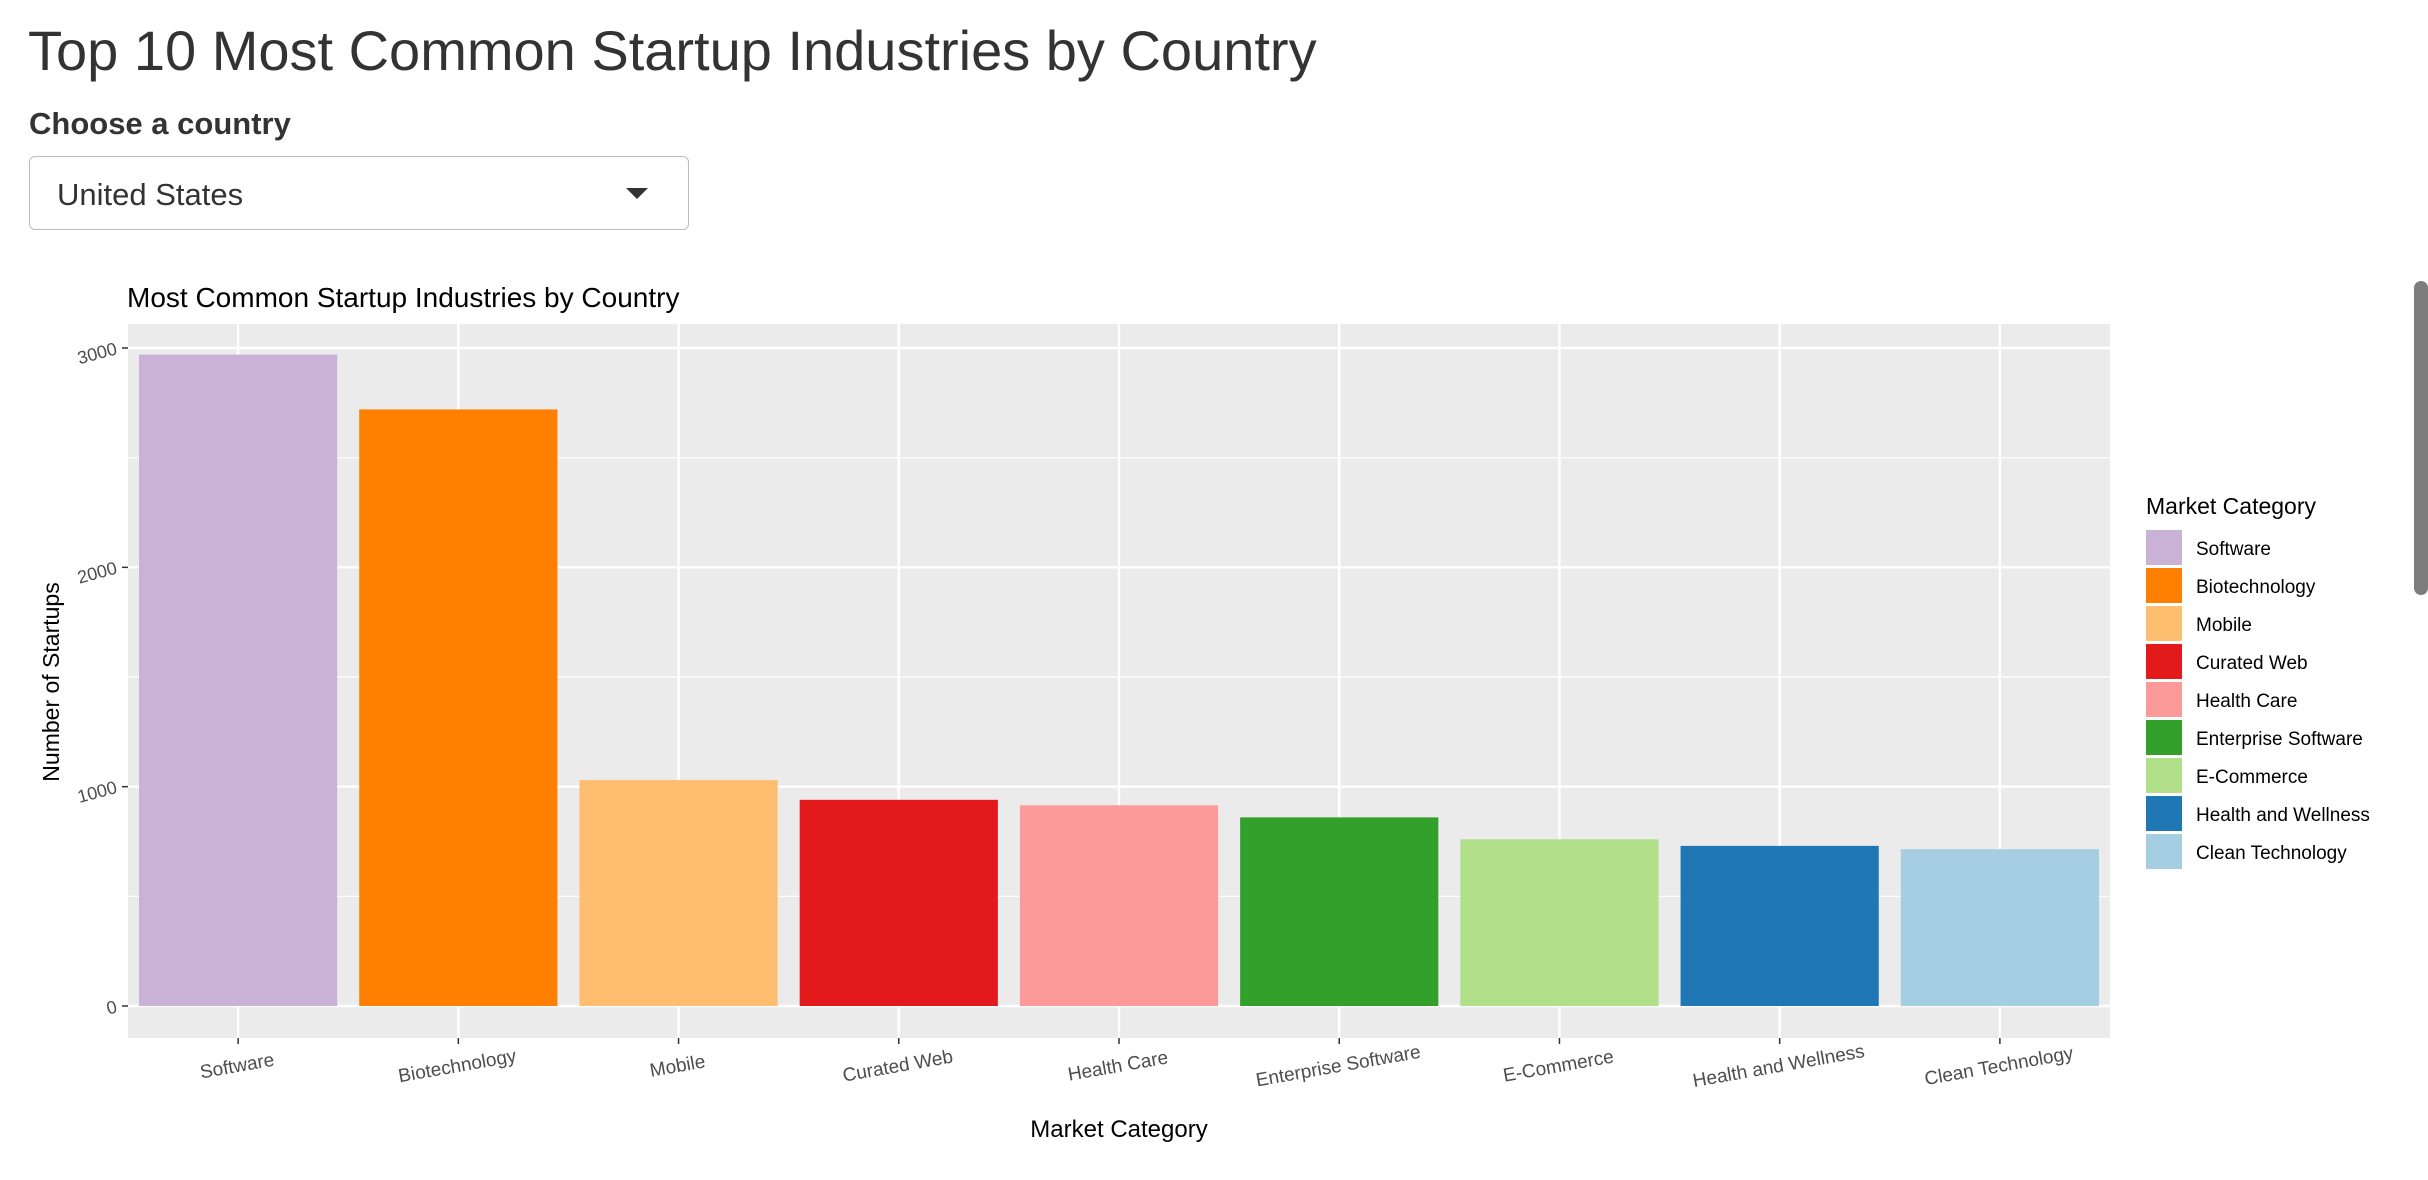 This screenshot has width=2428, height=1180. I want to click on y-axis: 0 1000 2000 3000, so click(101, 679).